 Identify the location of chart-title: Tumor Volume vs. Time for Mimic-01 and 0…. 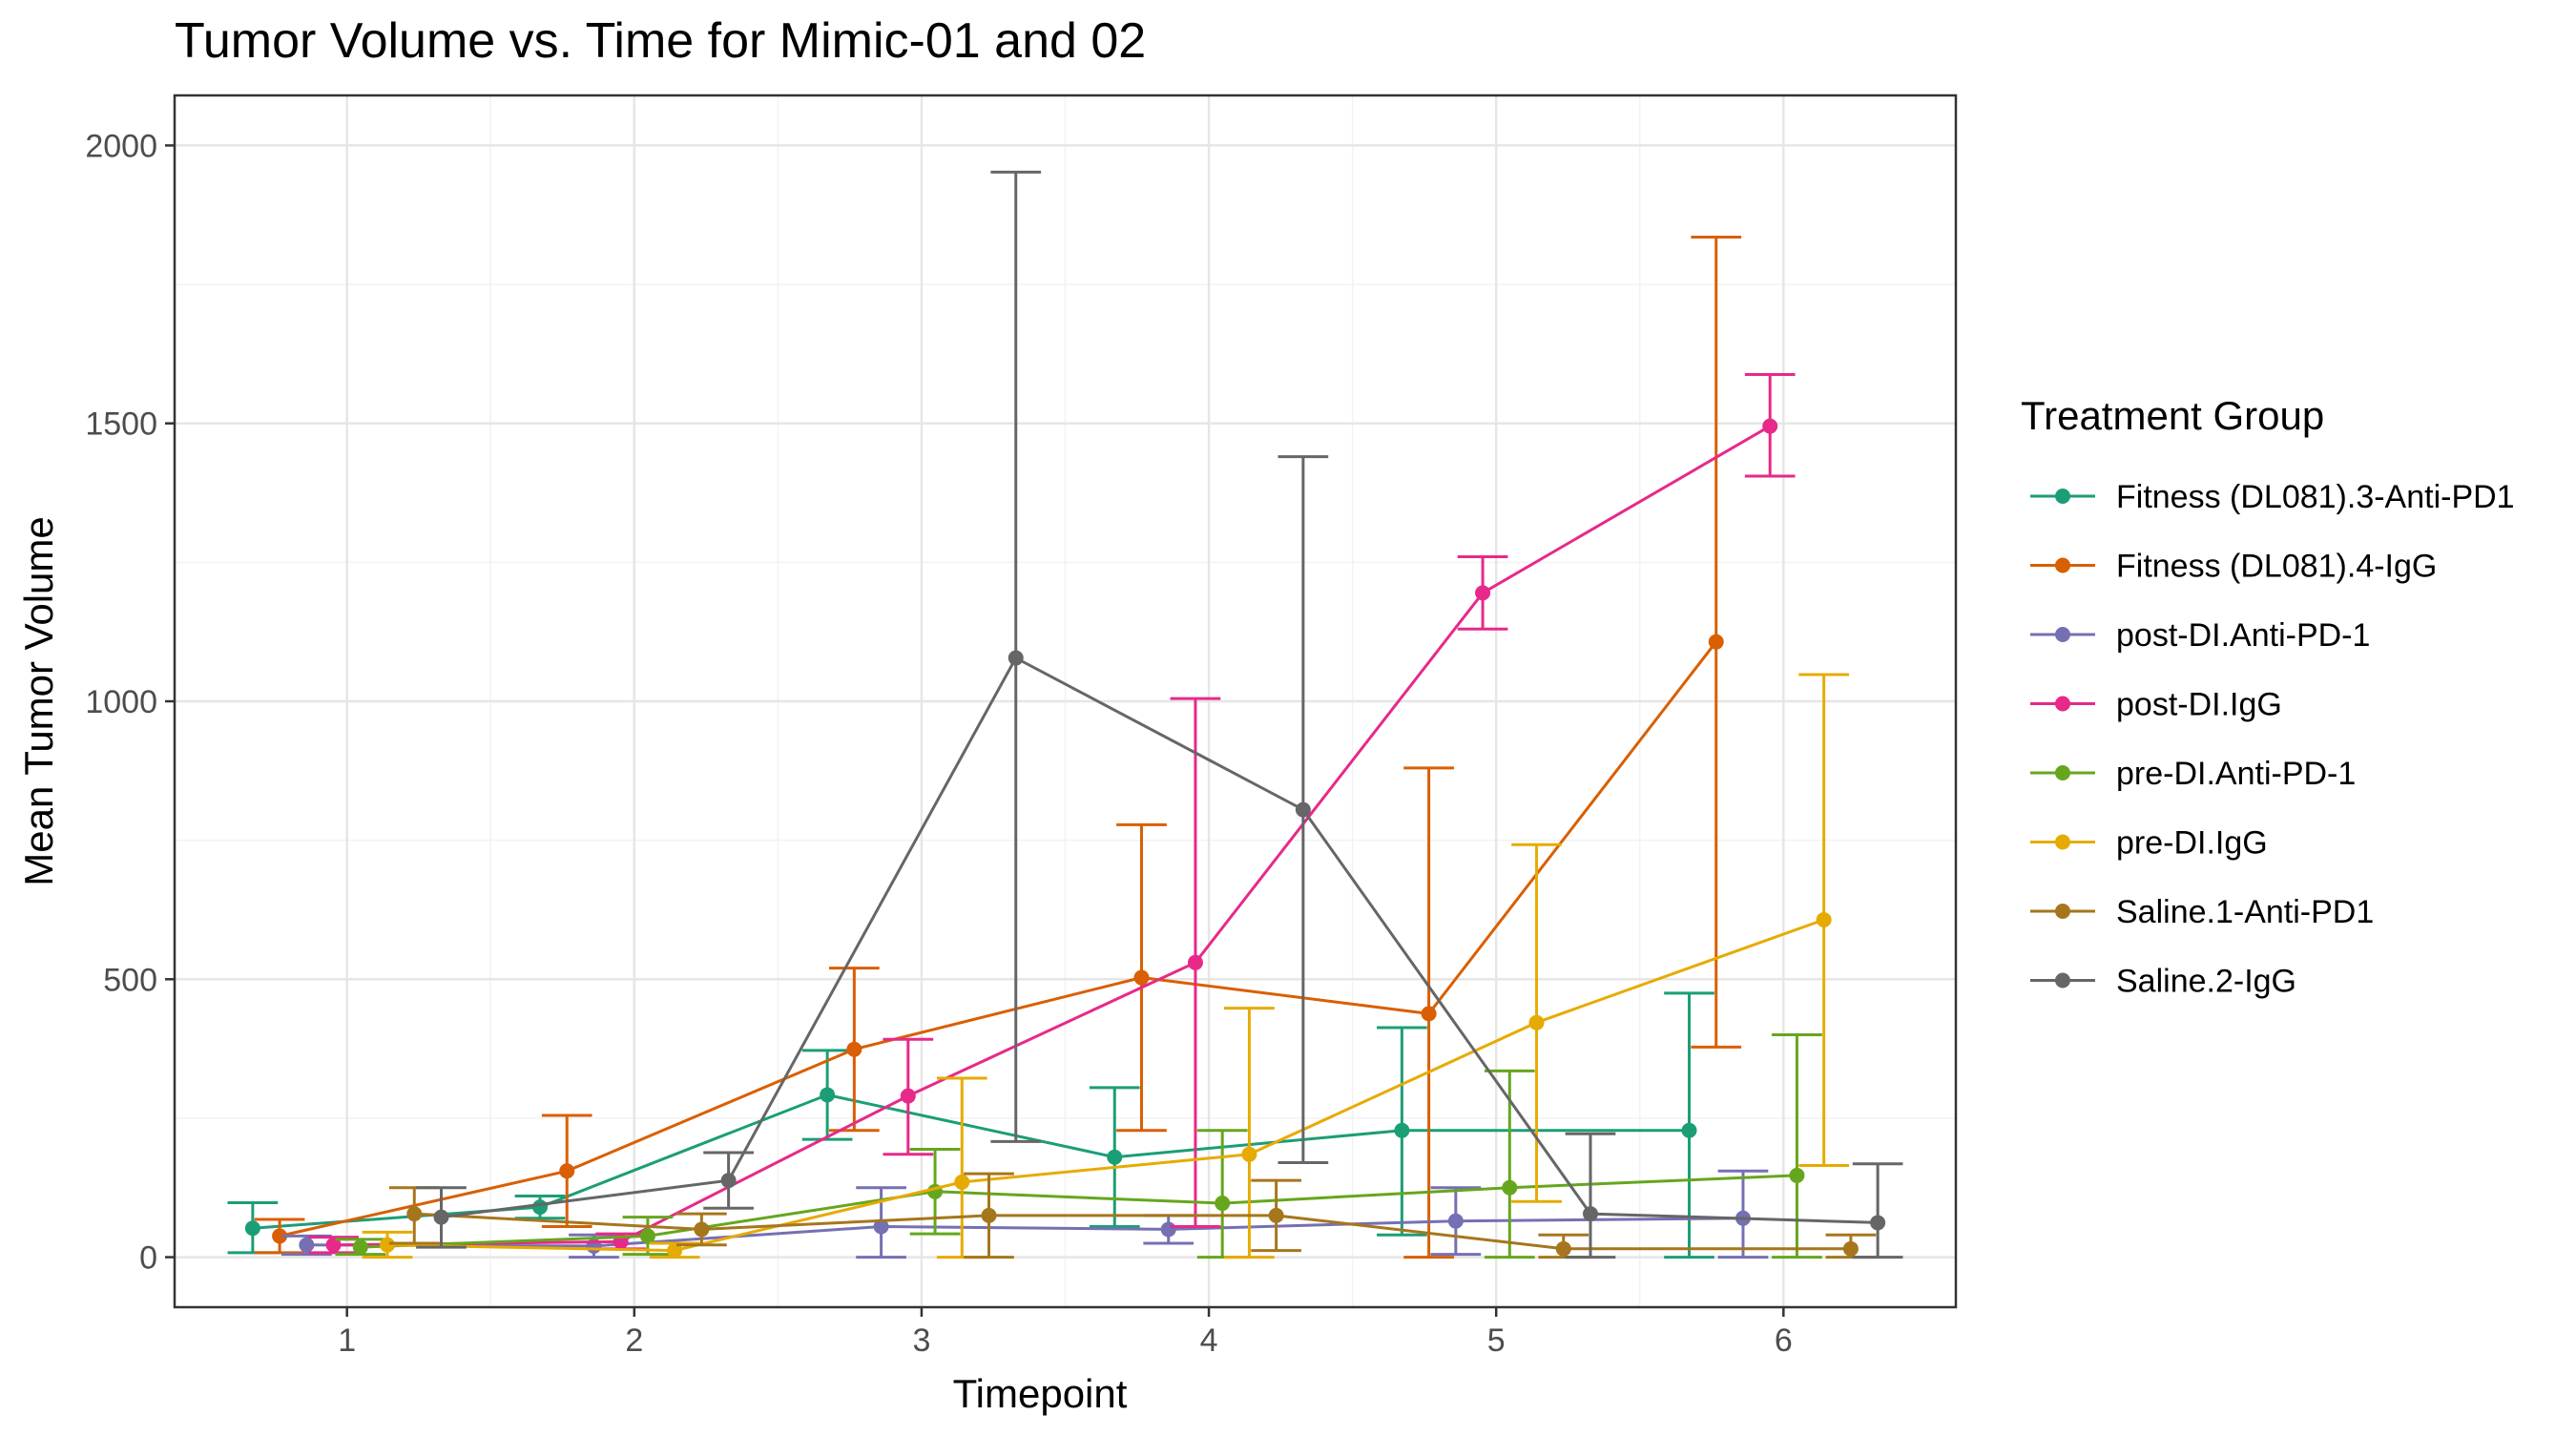
(660, 41).